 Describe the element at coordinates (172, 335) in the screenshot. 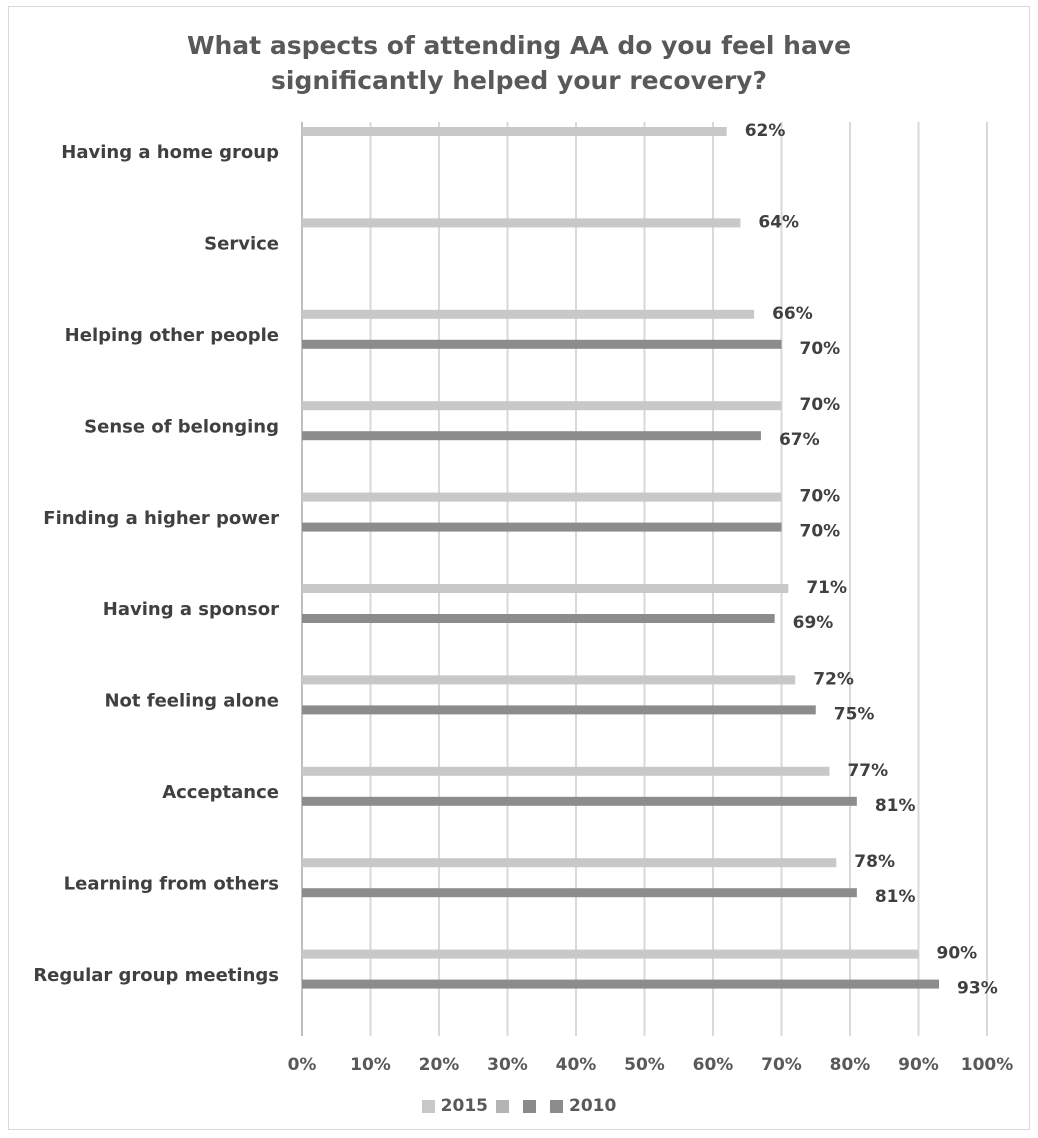

I see `category-label: Helping other people` at that location.